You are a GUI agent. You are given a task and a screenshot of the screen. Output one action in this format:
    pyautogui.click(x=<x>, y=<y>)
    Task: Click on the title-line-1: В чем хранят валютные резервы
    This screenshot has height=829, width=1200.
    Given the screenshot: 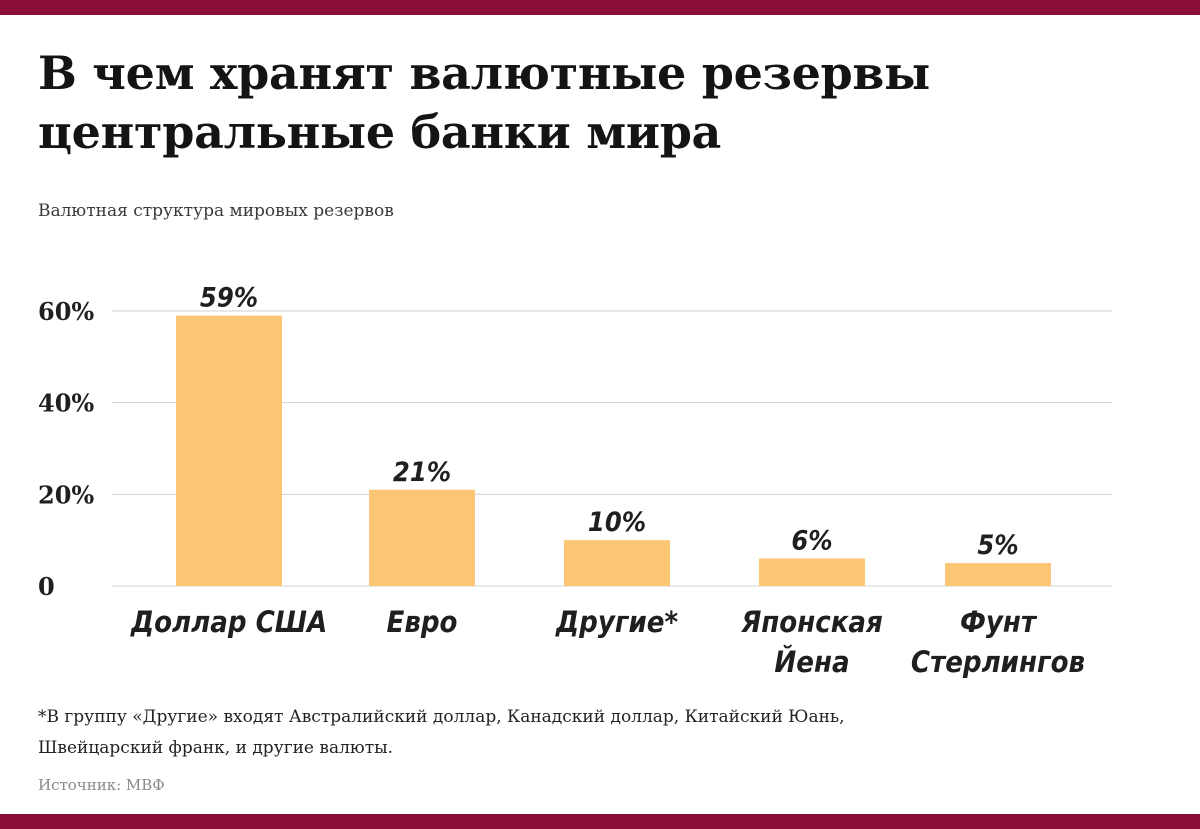 What is the action you would take?
    pyautogui.click(x=484, y=73)
    